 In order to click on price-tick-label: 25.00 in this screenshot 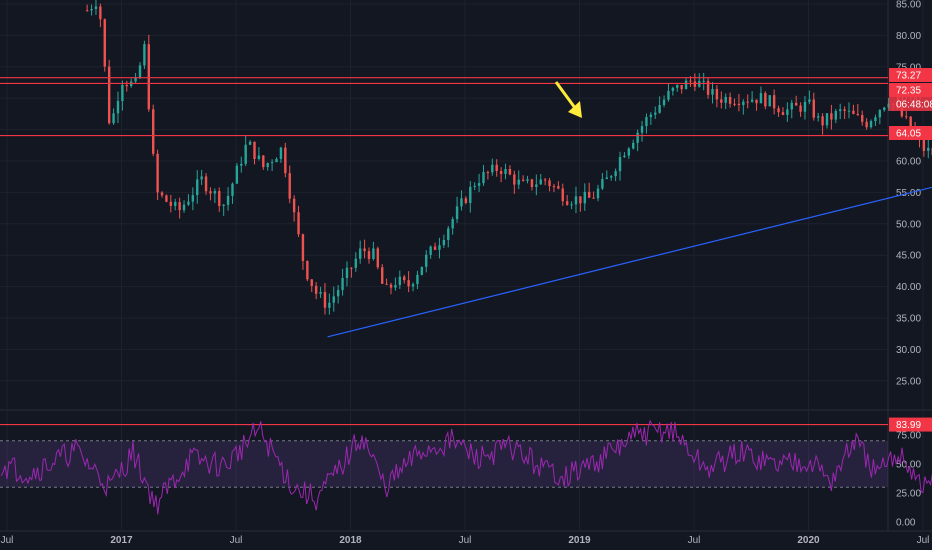, I will do `click(908, 381)`.